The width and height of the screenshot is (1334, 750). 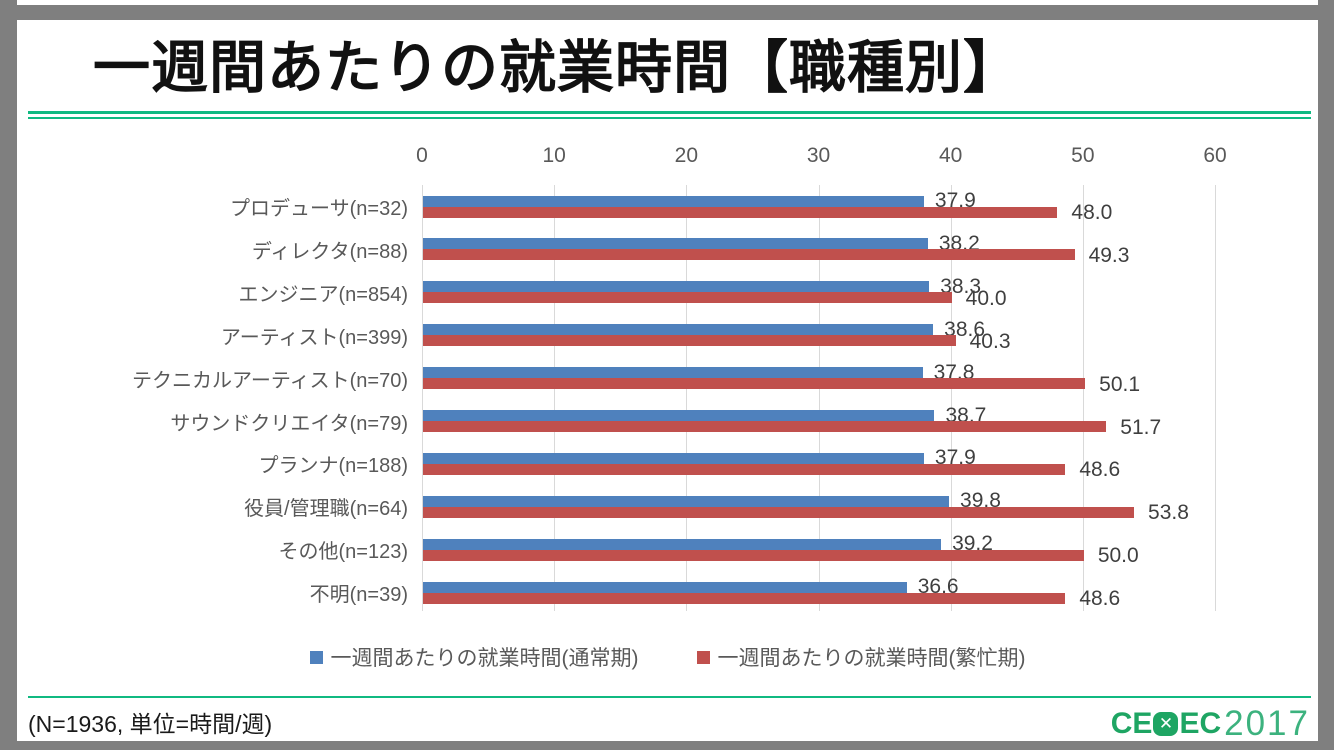 I want to click on x-axis-tick-60: 60, so click(x=1215, y=155).